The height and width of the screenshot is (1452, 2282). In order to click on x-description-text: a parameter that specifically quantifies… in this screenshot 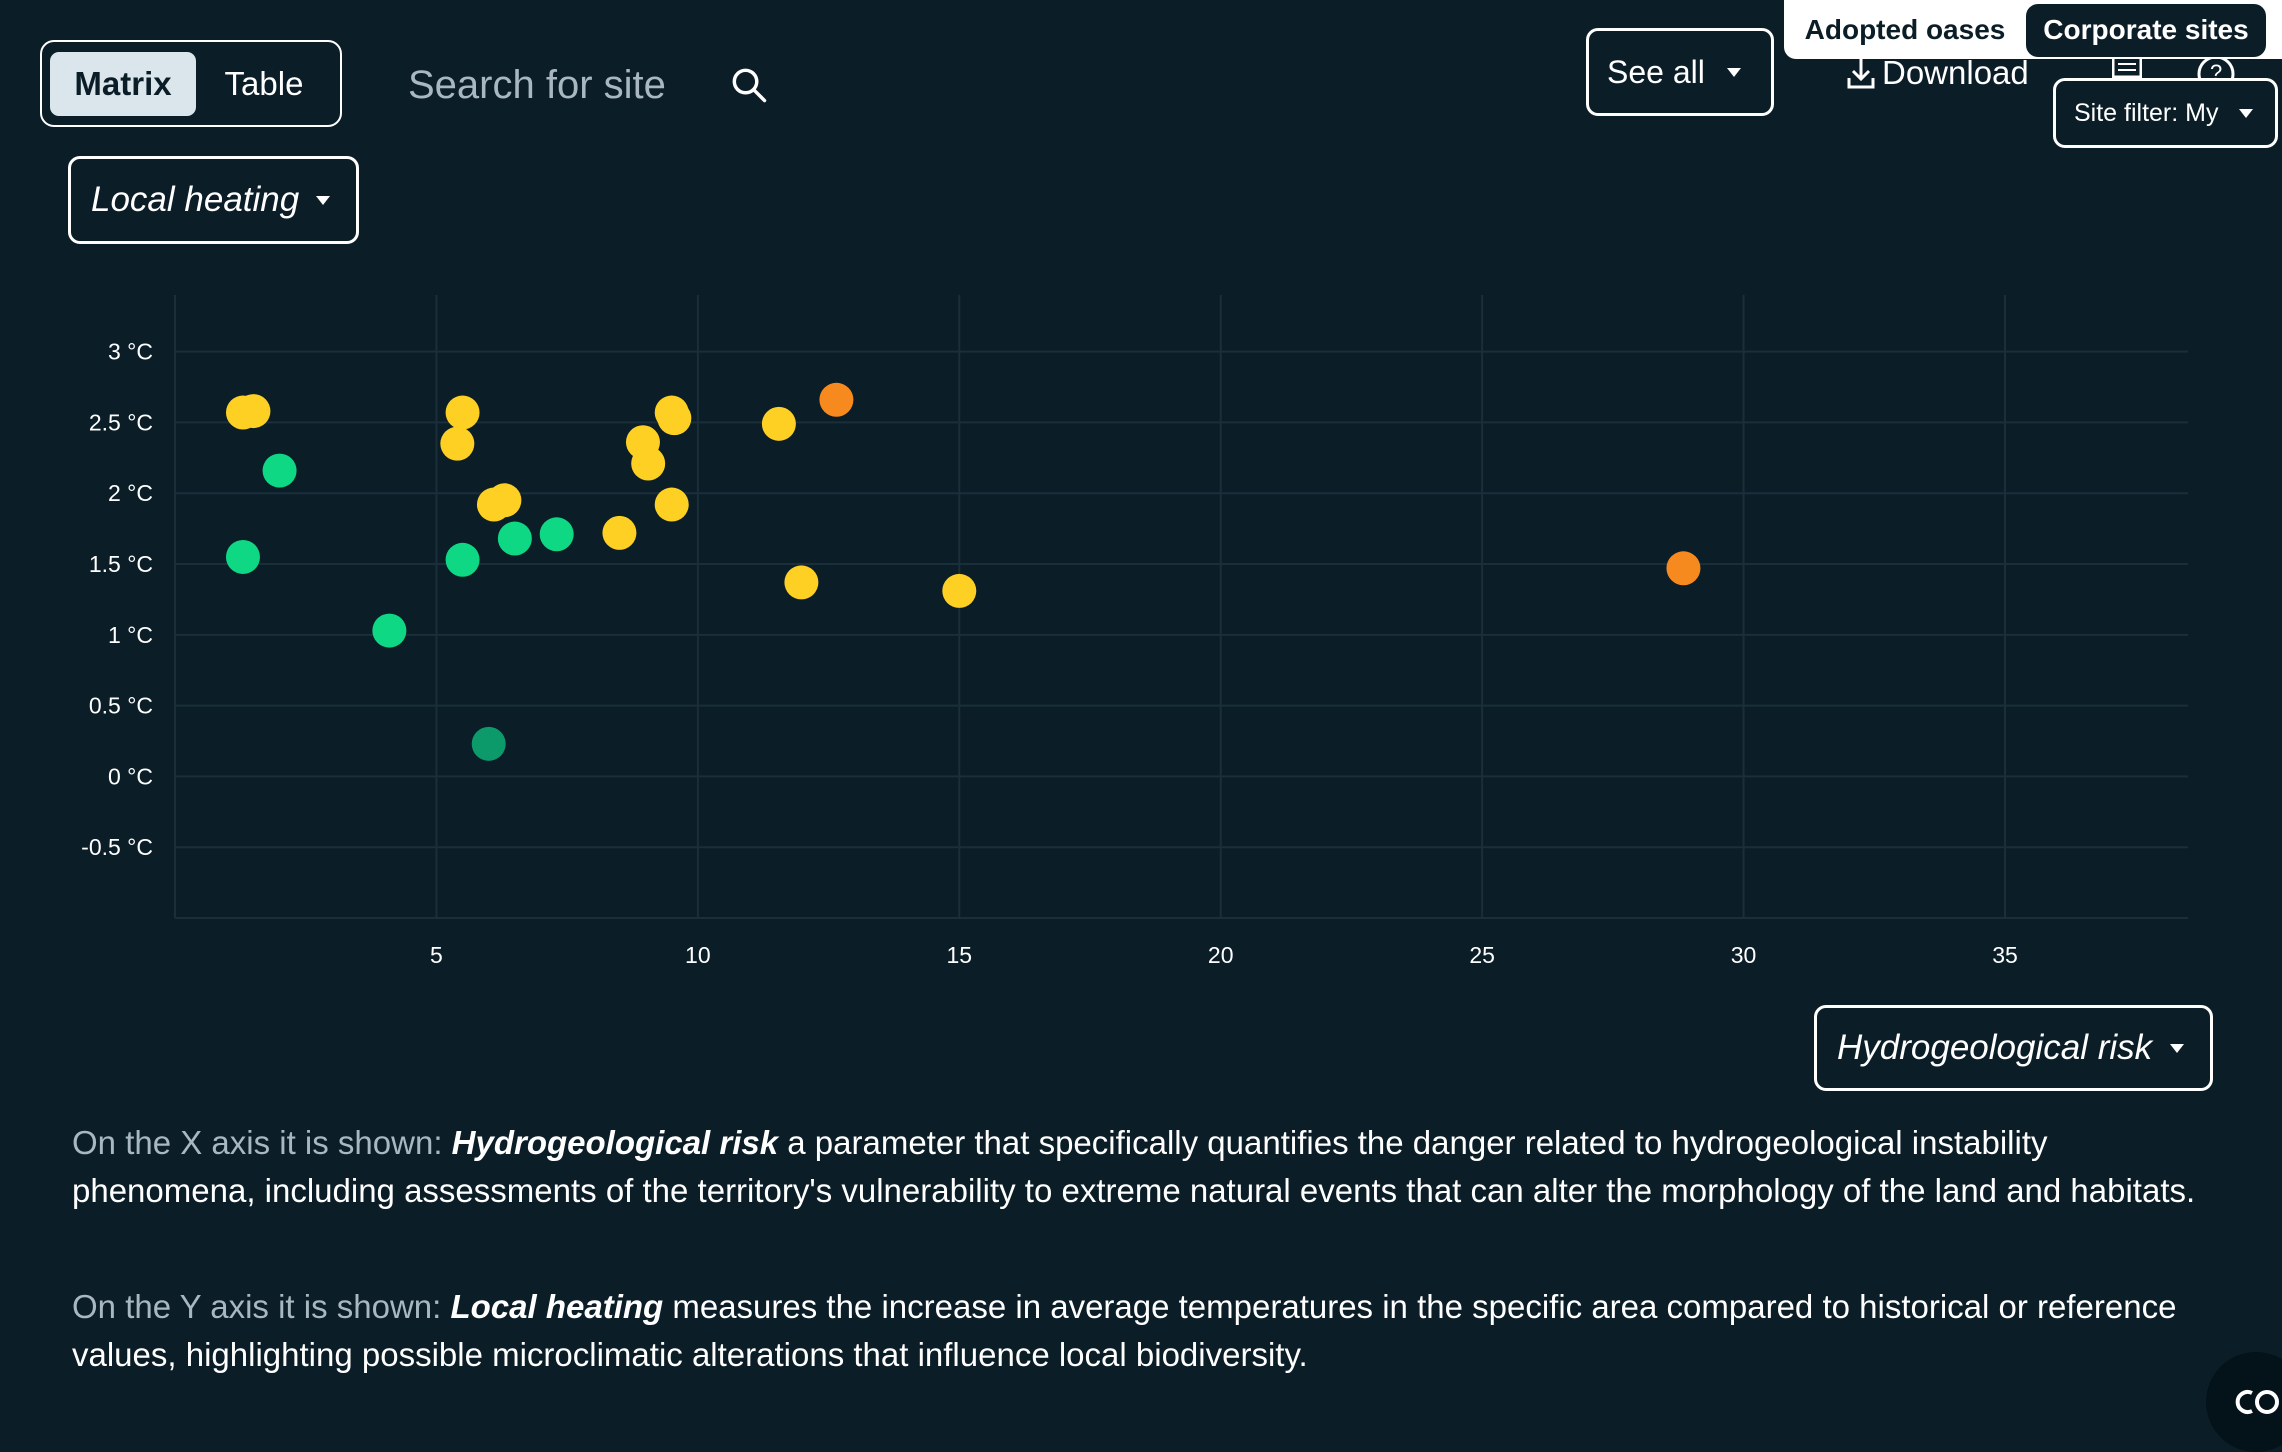, I will do `click(1134, 1166)`.